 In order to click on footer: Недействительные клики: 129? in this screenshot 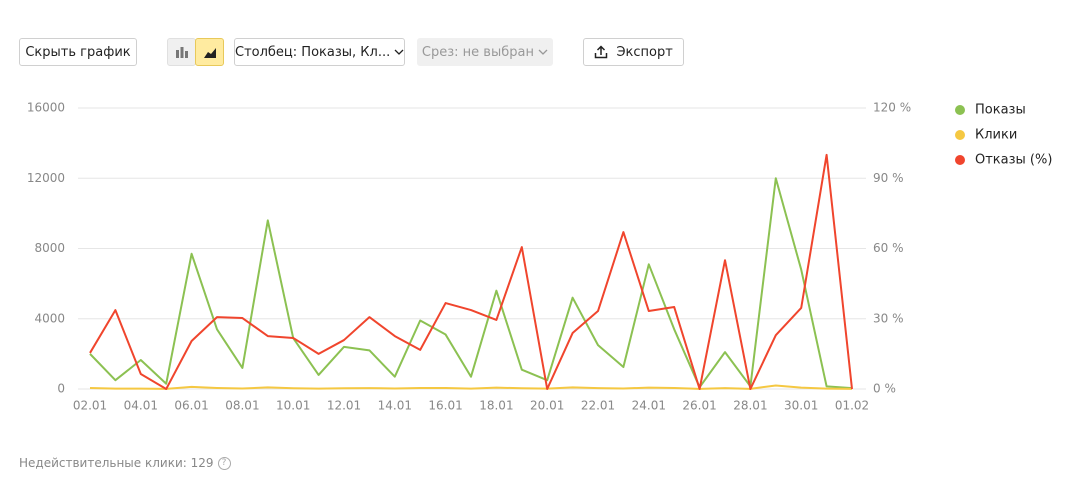, I will do `click(125, 463)`.